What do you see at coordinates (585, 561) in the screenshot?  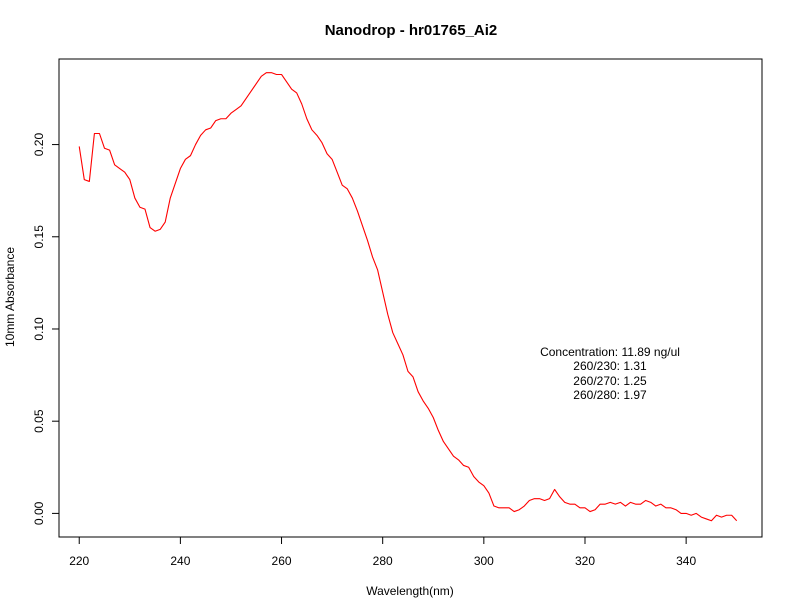 I see `x-tick-label: 320` at bounding box center [585, 561].